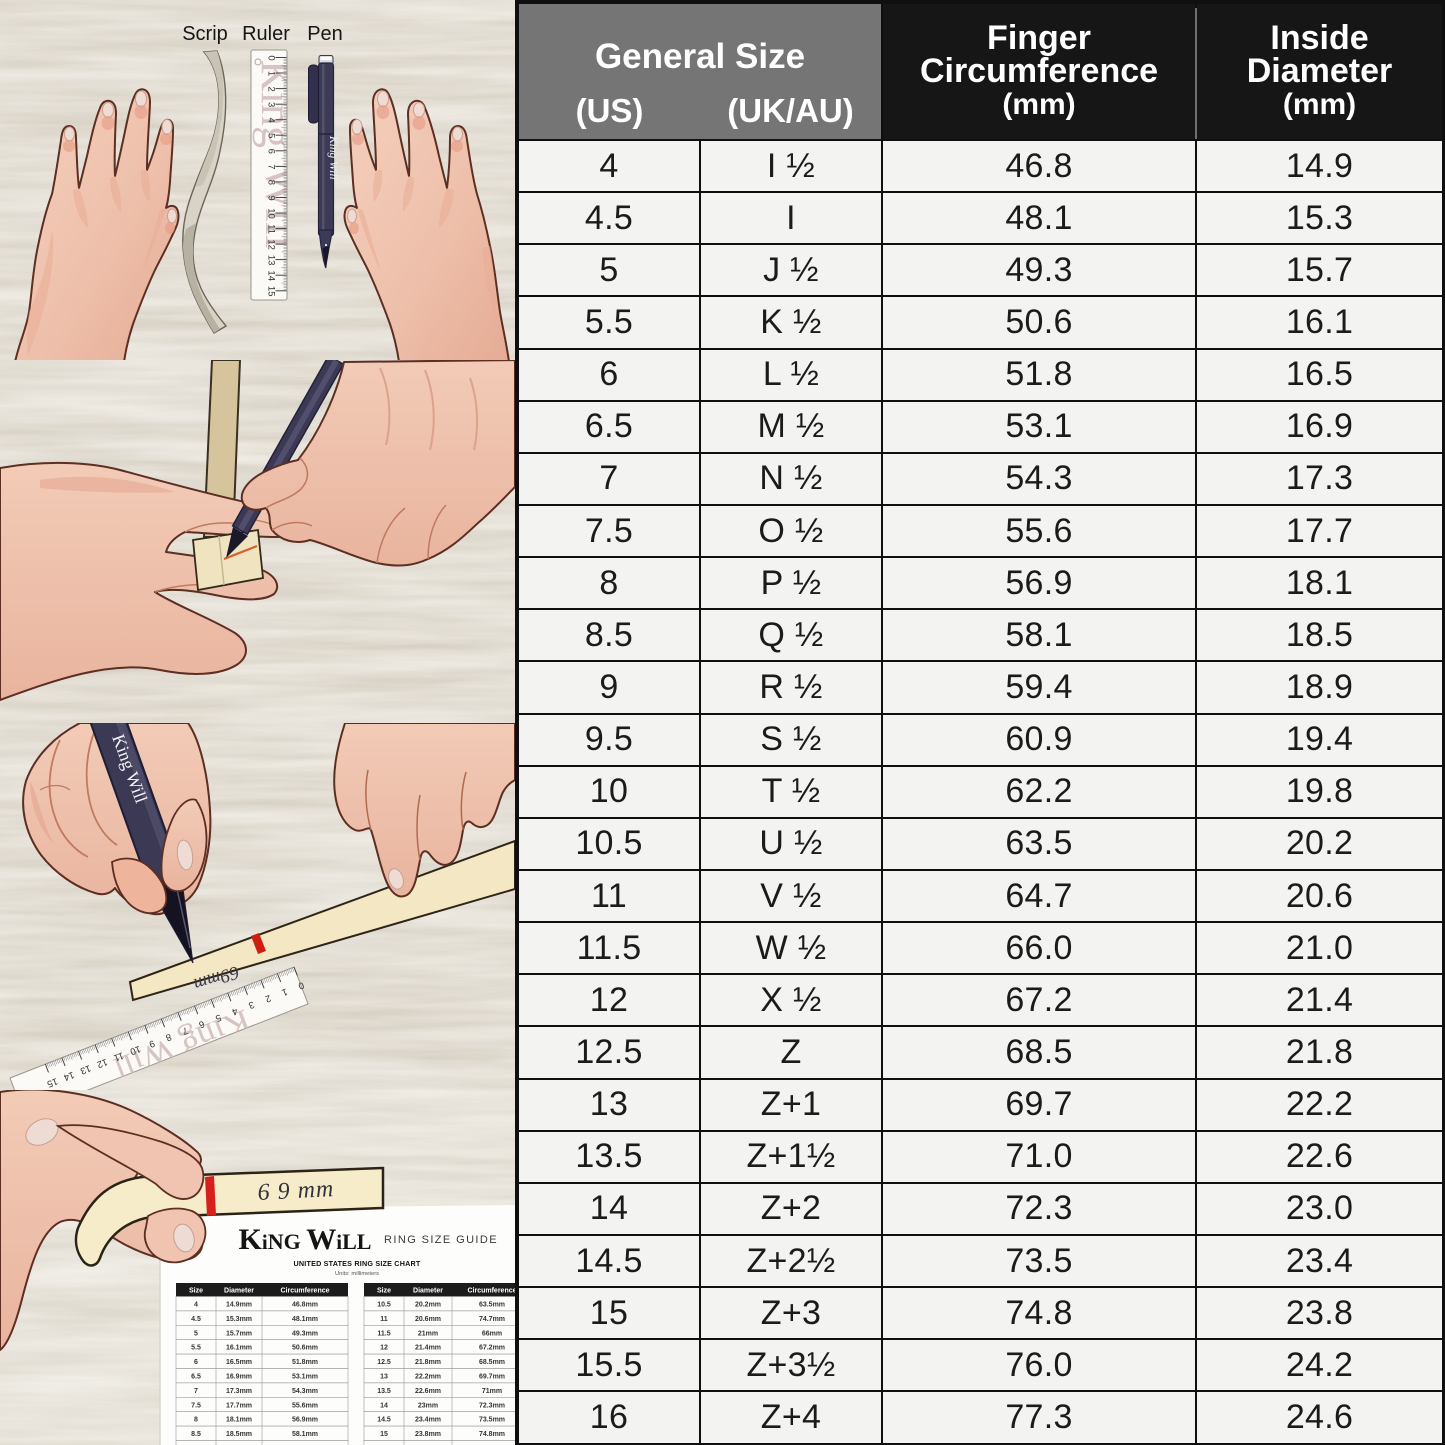  What do you see at coordinates (239, 1348) in the screenshot?
I see `svg-text: 16.1mm` at bounding box center [239, 1348].